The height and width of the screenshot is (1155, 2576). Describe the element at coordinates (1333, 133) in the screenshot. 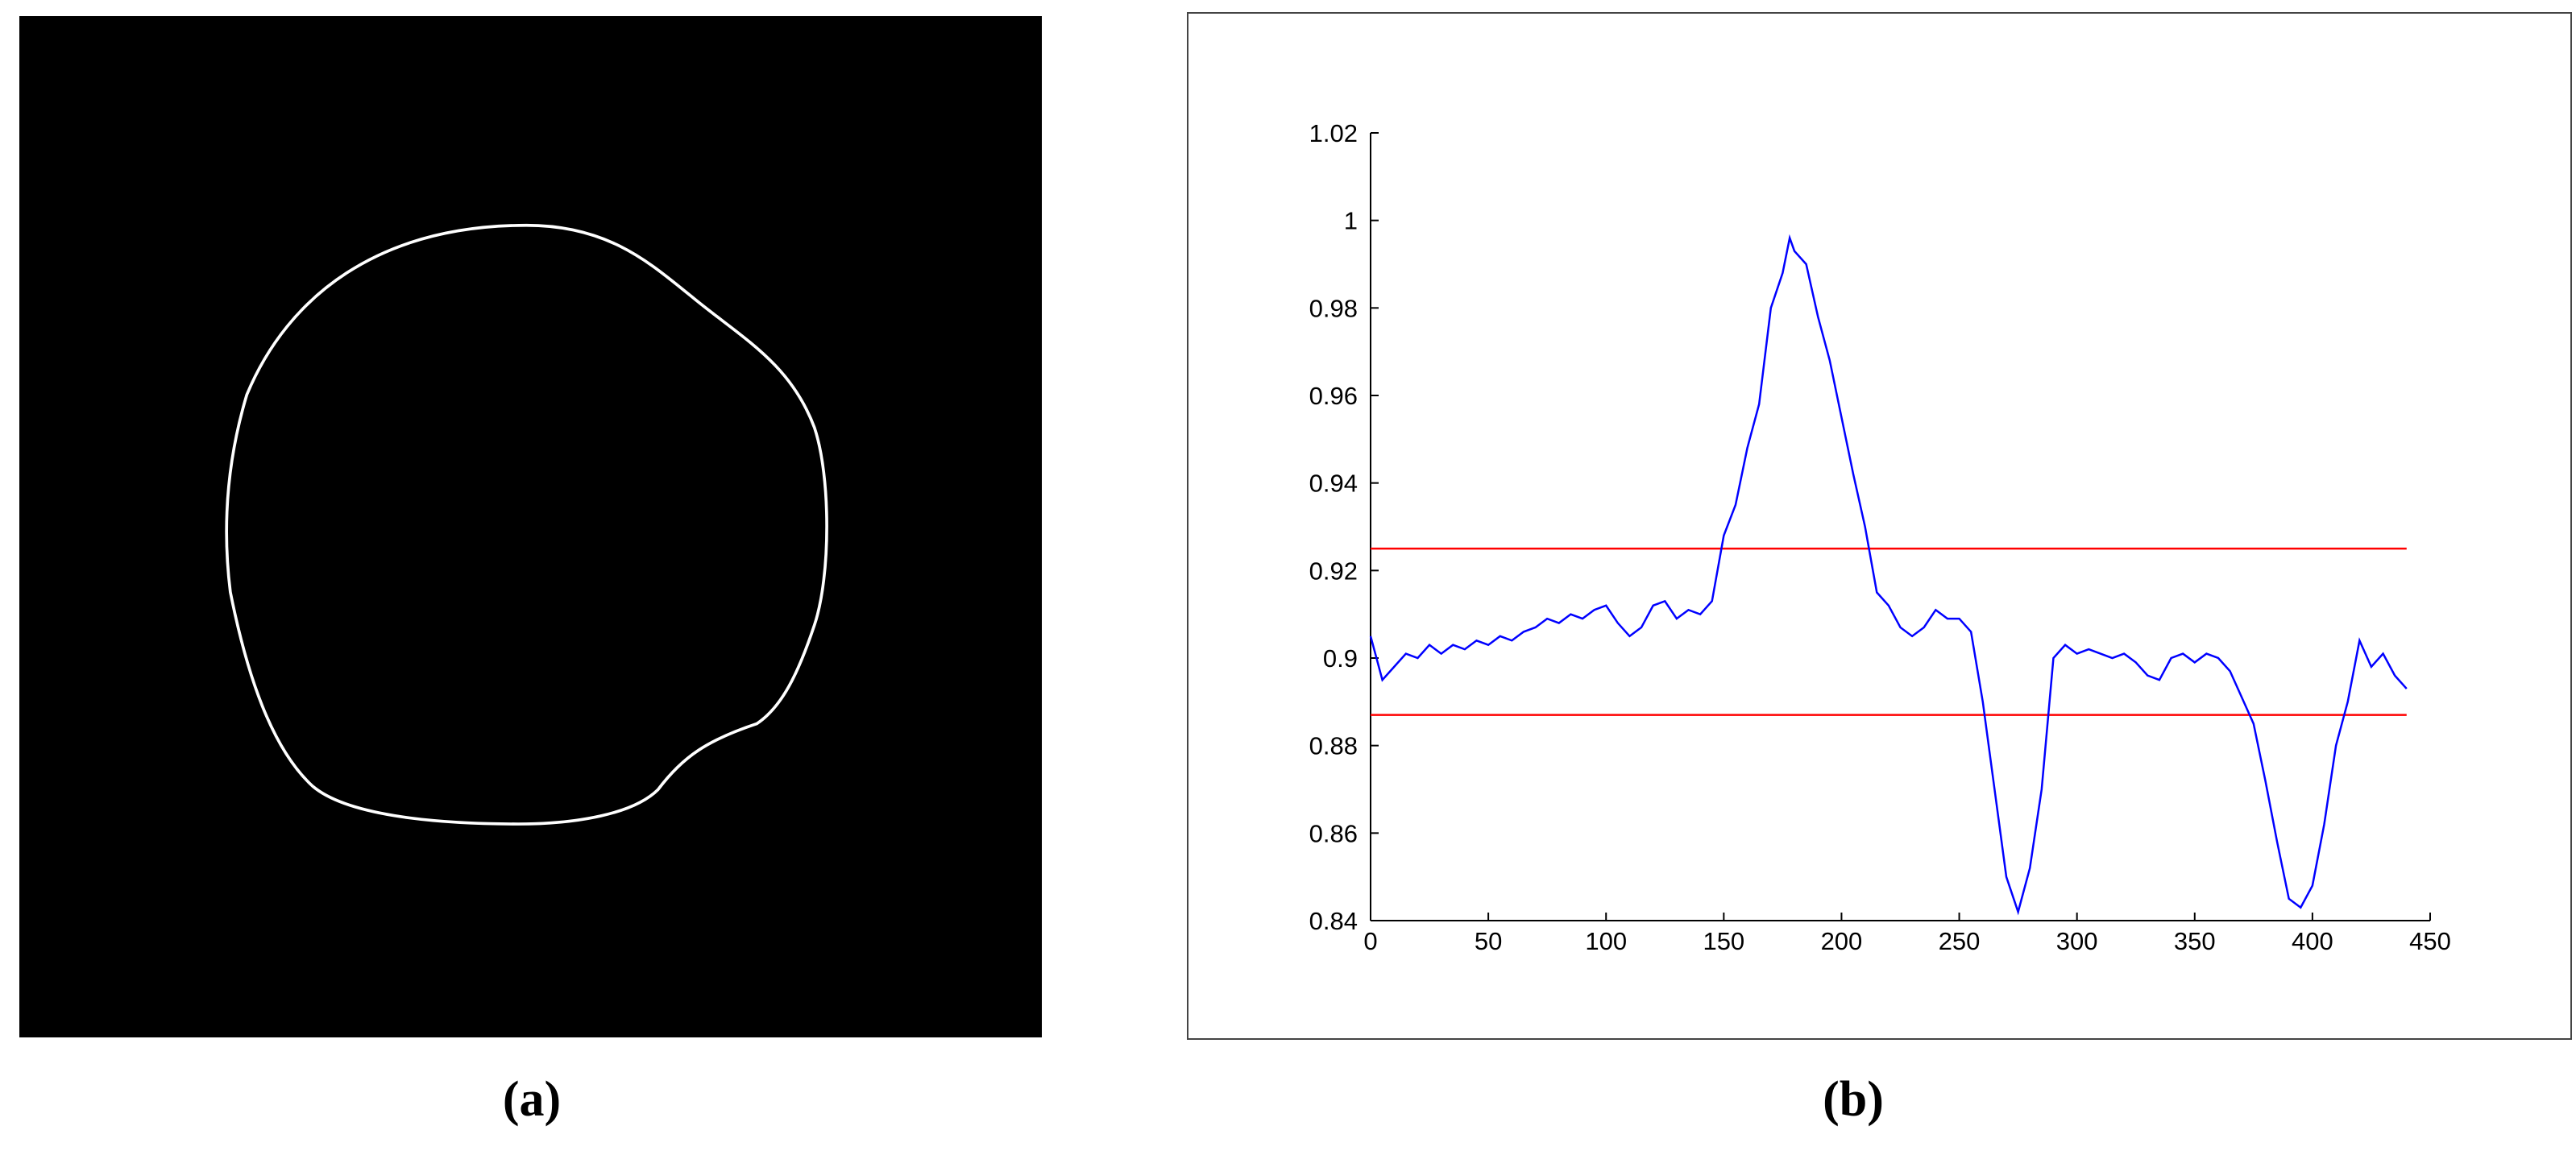

I see `y-tick-label: 1.02` at that location.